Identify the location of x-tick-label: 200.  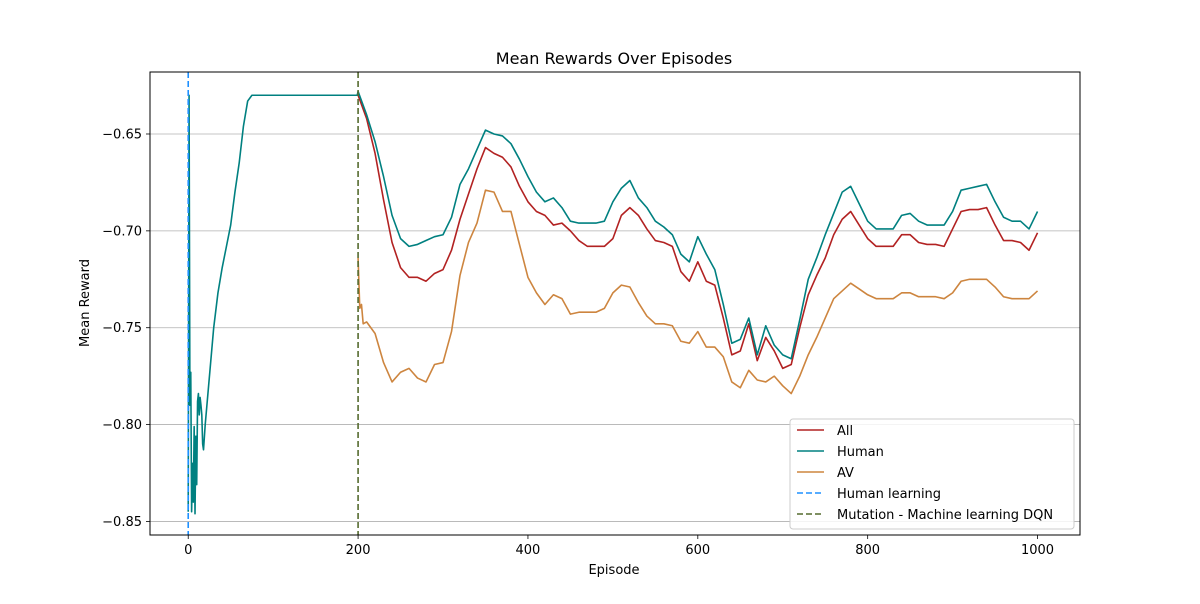
(358, 550).